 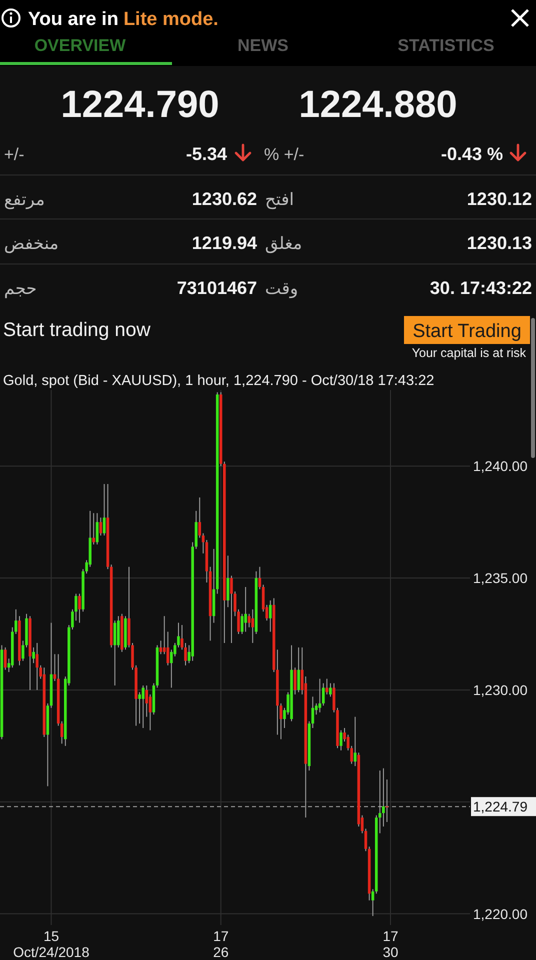 I want to click on text: منخفض, so click(x=31, y=244).